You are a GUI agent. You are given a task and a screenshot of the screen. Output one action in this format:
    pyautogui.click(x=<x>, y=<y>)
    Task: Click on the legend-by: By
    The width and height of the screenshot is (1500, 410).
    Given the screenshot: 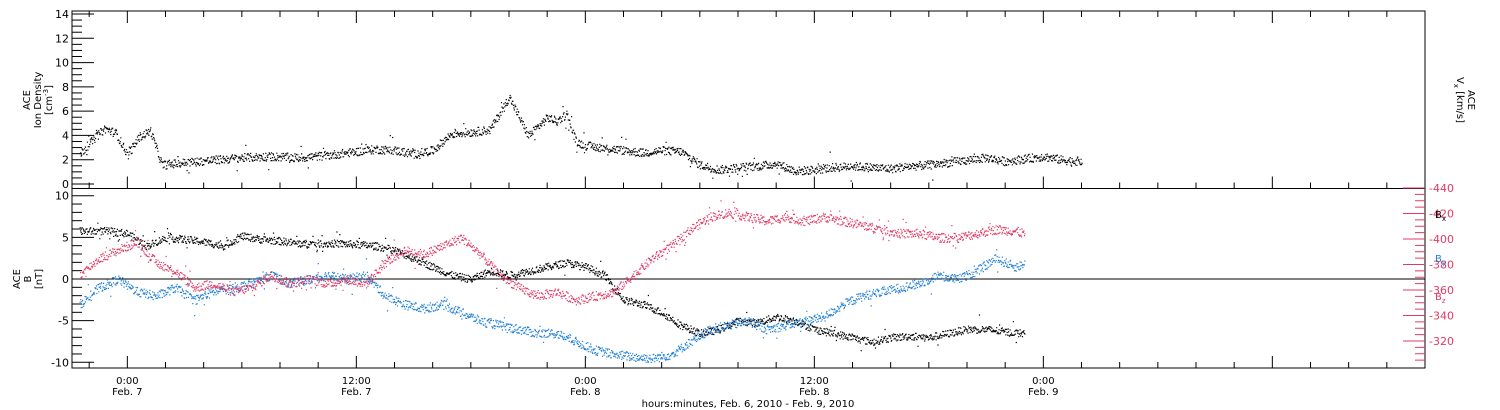 What is the action you would take?
    pyautogui.click(x=1440, y=260)
    